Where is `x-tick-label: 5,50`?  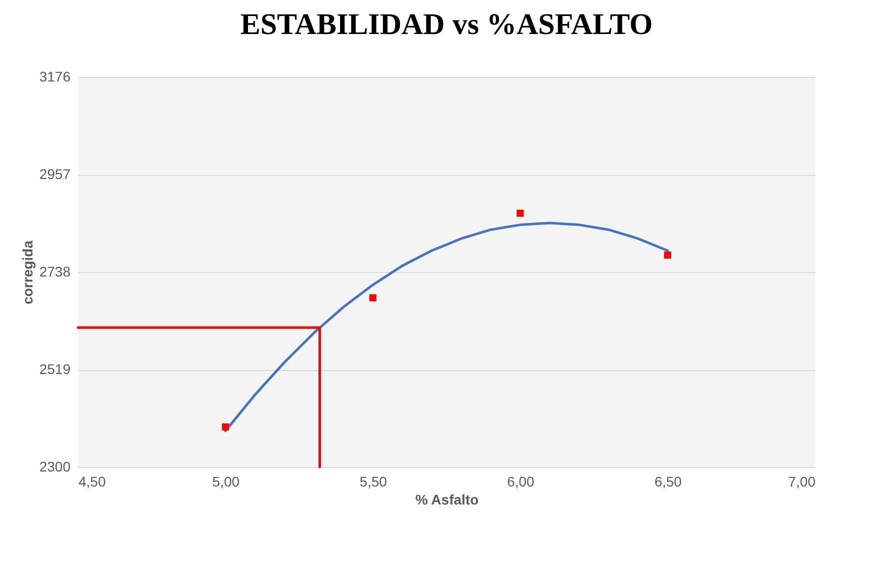 x-tick-label: 5,50 is located at coordinates (374, 482).